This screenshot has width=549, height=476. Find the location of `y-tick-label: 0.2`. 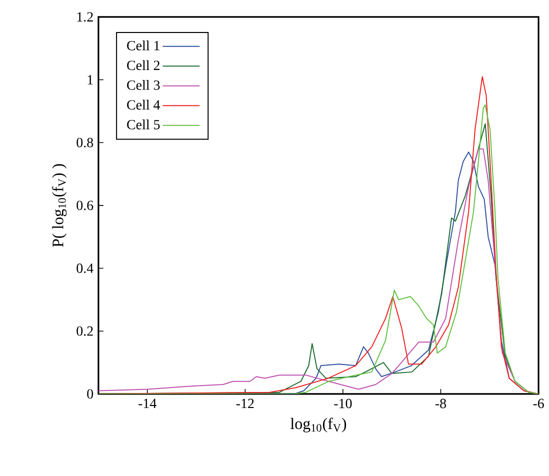

y-tick-label: 0.2 is located at coordinates (84, 331).